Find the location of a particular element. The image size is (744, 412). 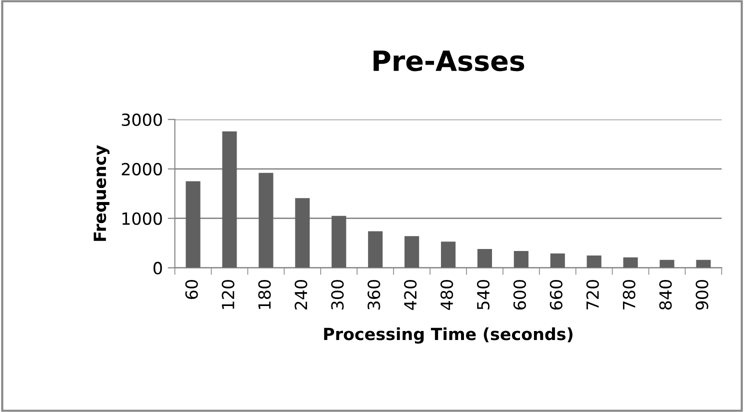

x-tick-label: 540 is located at coordinates (483, 295).